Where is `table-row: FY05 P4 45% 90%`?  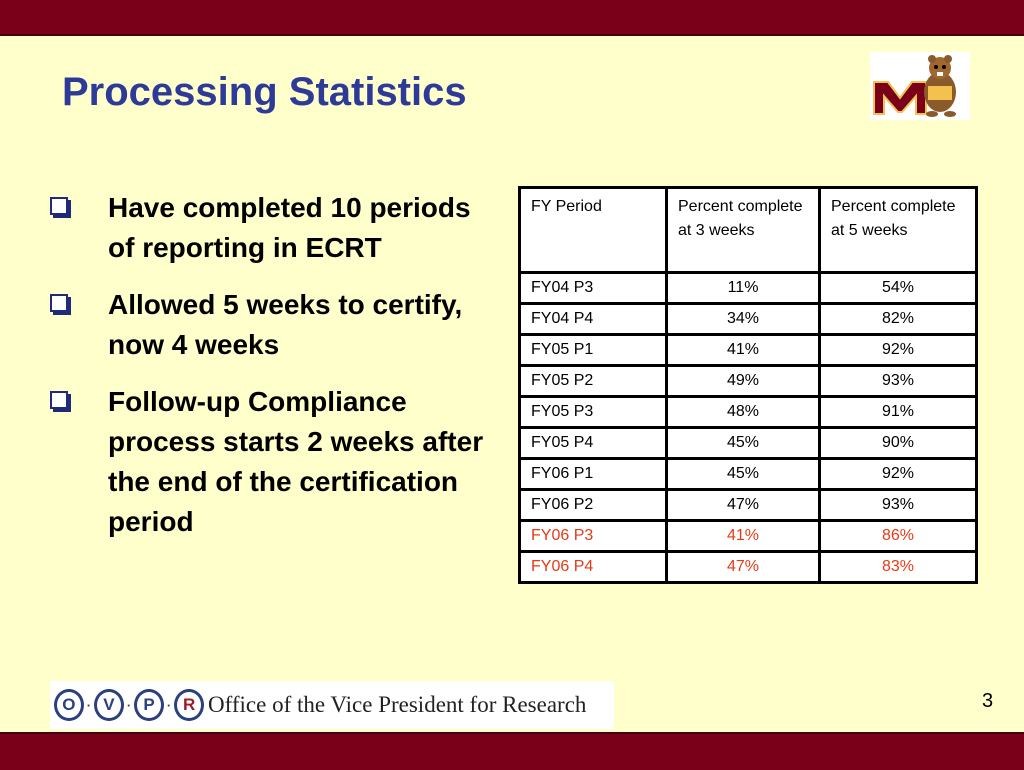 table-row: FY05 P4 45% 90% is located at coordinates (748, 443).